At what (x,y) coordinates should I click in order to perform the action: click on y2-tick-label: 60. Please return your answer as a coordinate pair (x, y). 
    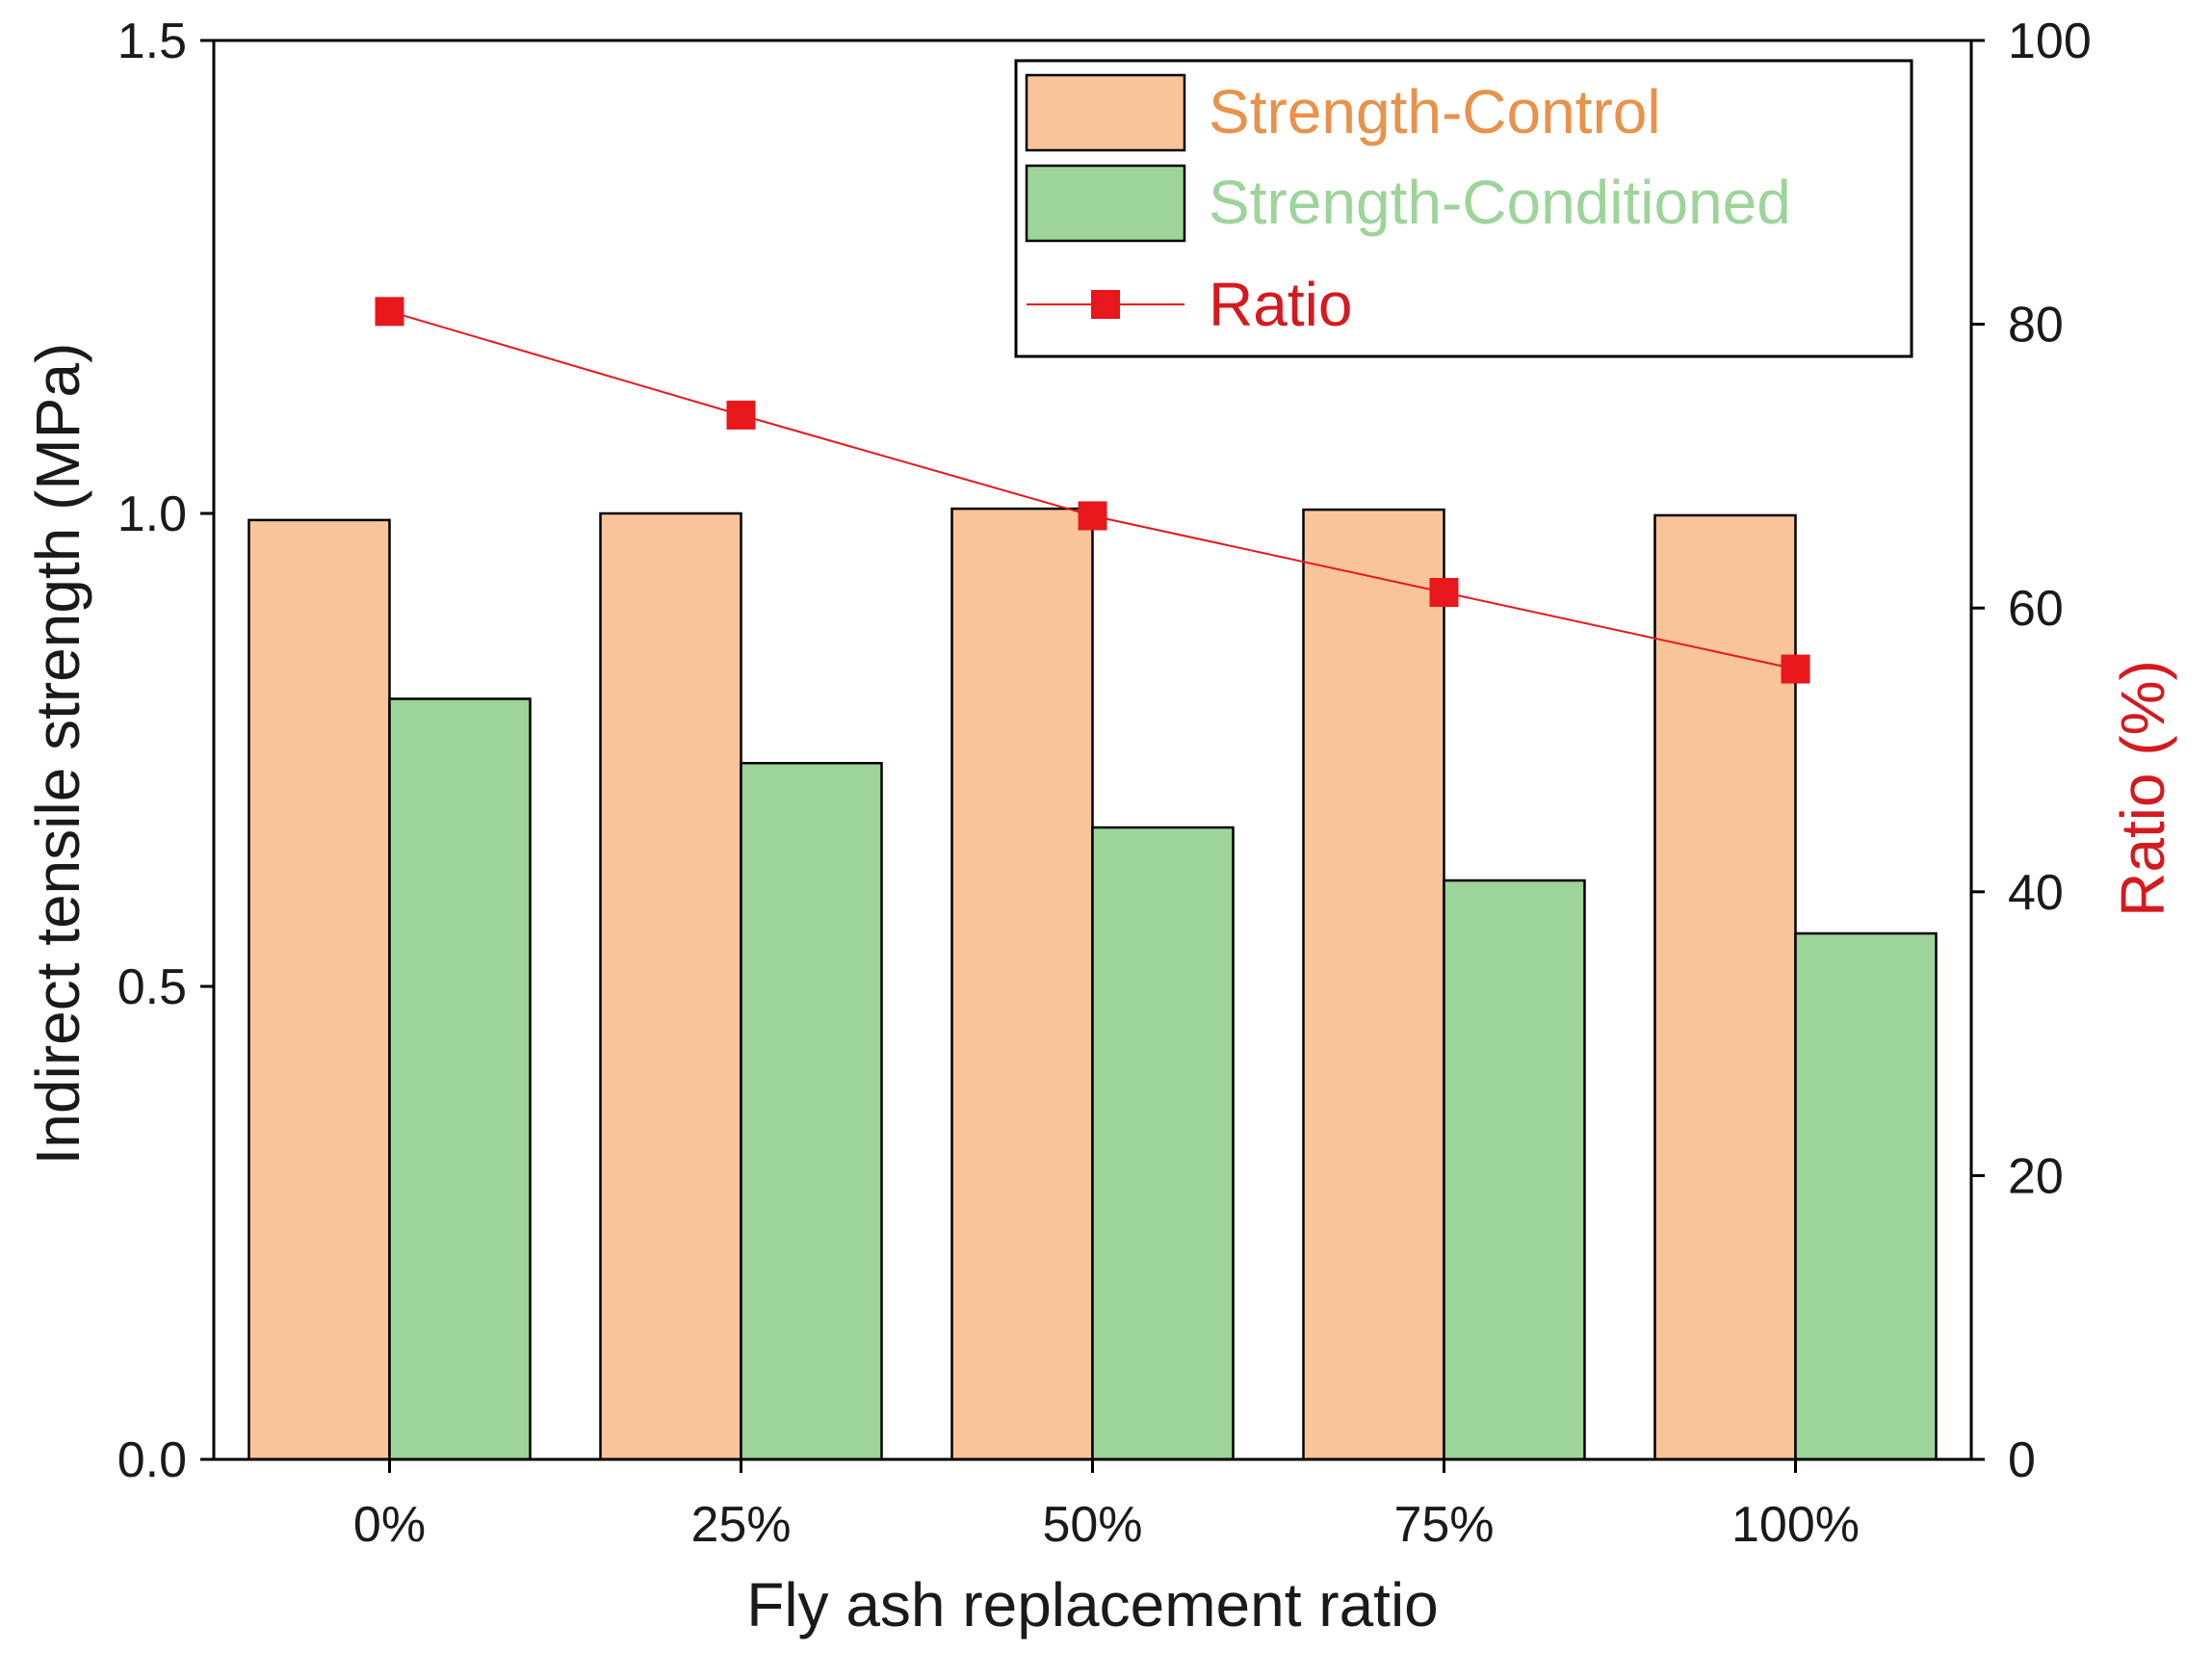
    Looking at the image, I should click on (2036, 609).